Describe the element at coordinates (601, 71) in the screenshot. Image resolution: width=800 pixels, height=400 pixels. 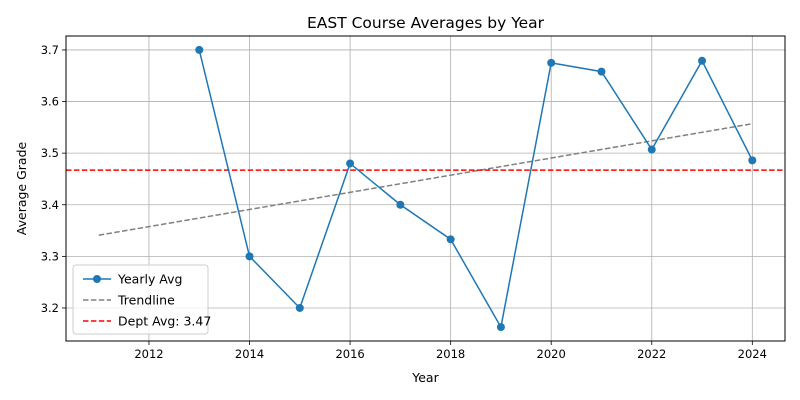
I see `yearly-avg-point-2021` at that location.